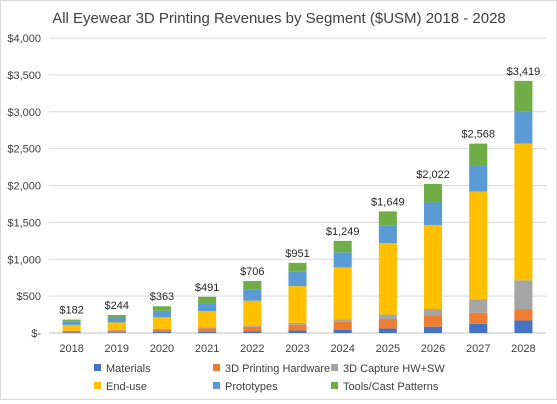 The width and height of the screenshot is (557, 404). I want to click on x-tick-label: 2027, so click(478, 349).